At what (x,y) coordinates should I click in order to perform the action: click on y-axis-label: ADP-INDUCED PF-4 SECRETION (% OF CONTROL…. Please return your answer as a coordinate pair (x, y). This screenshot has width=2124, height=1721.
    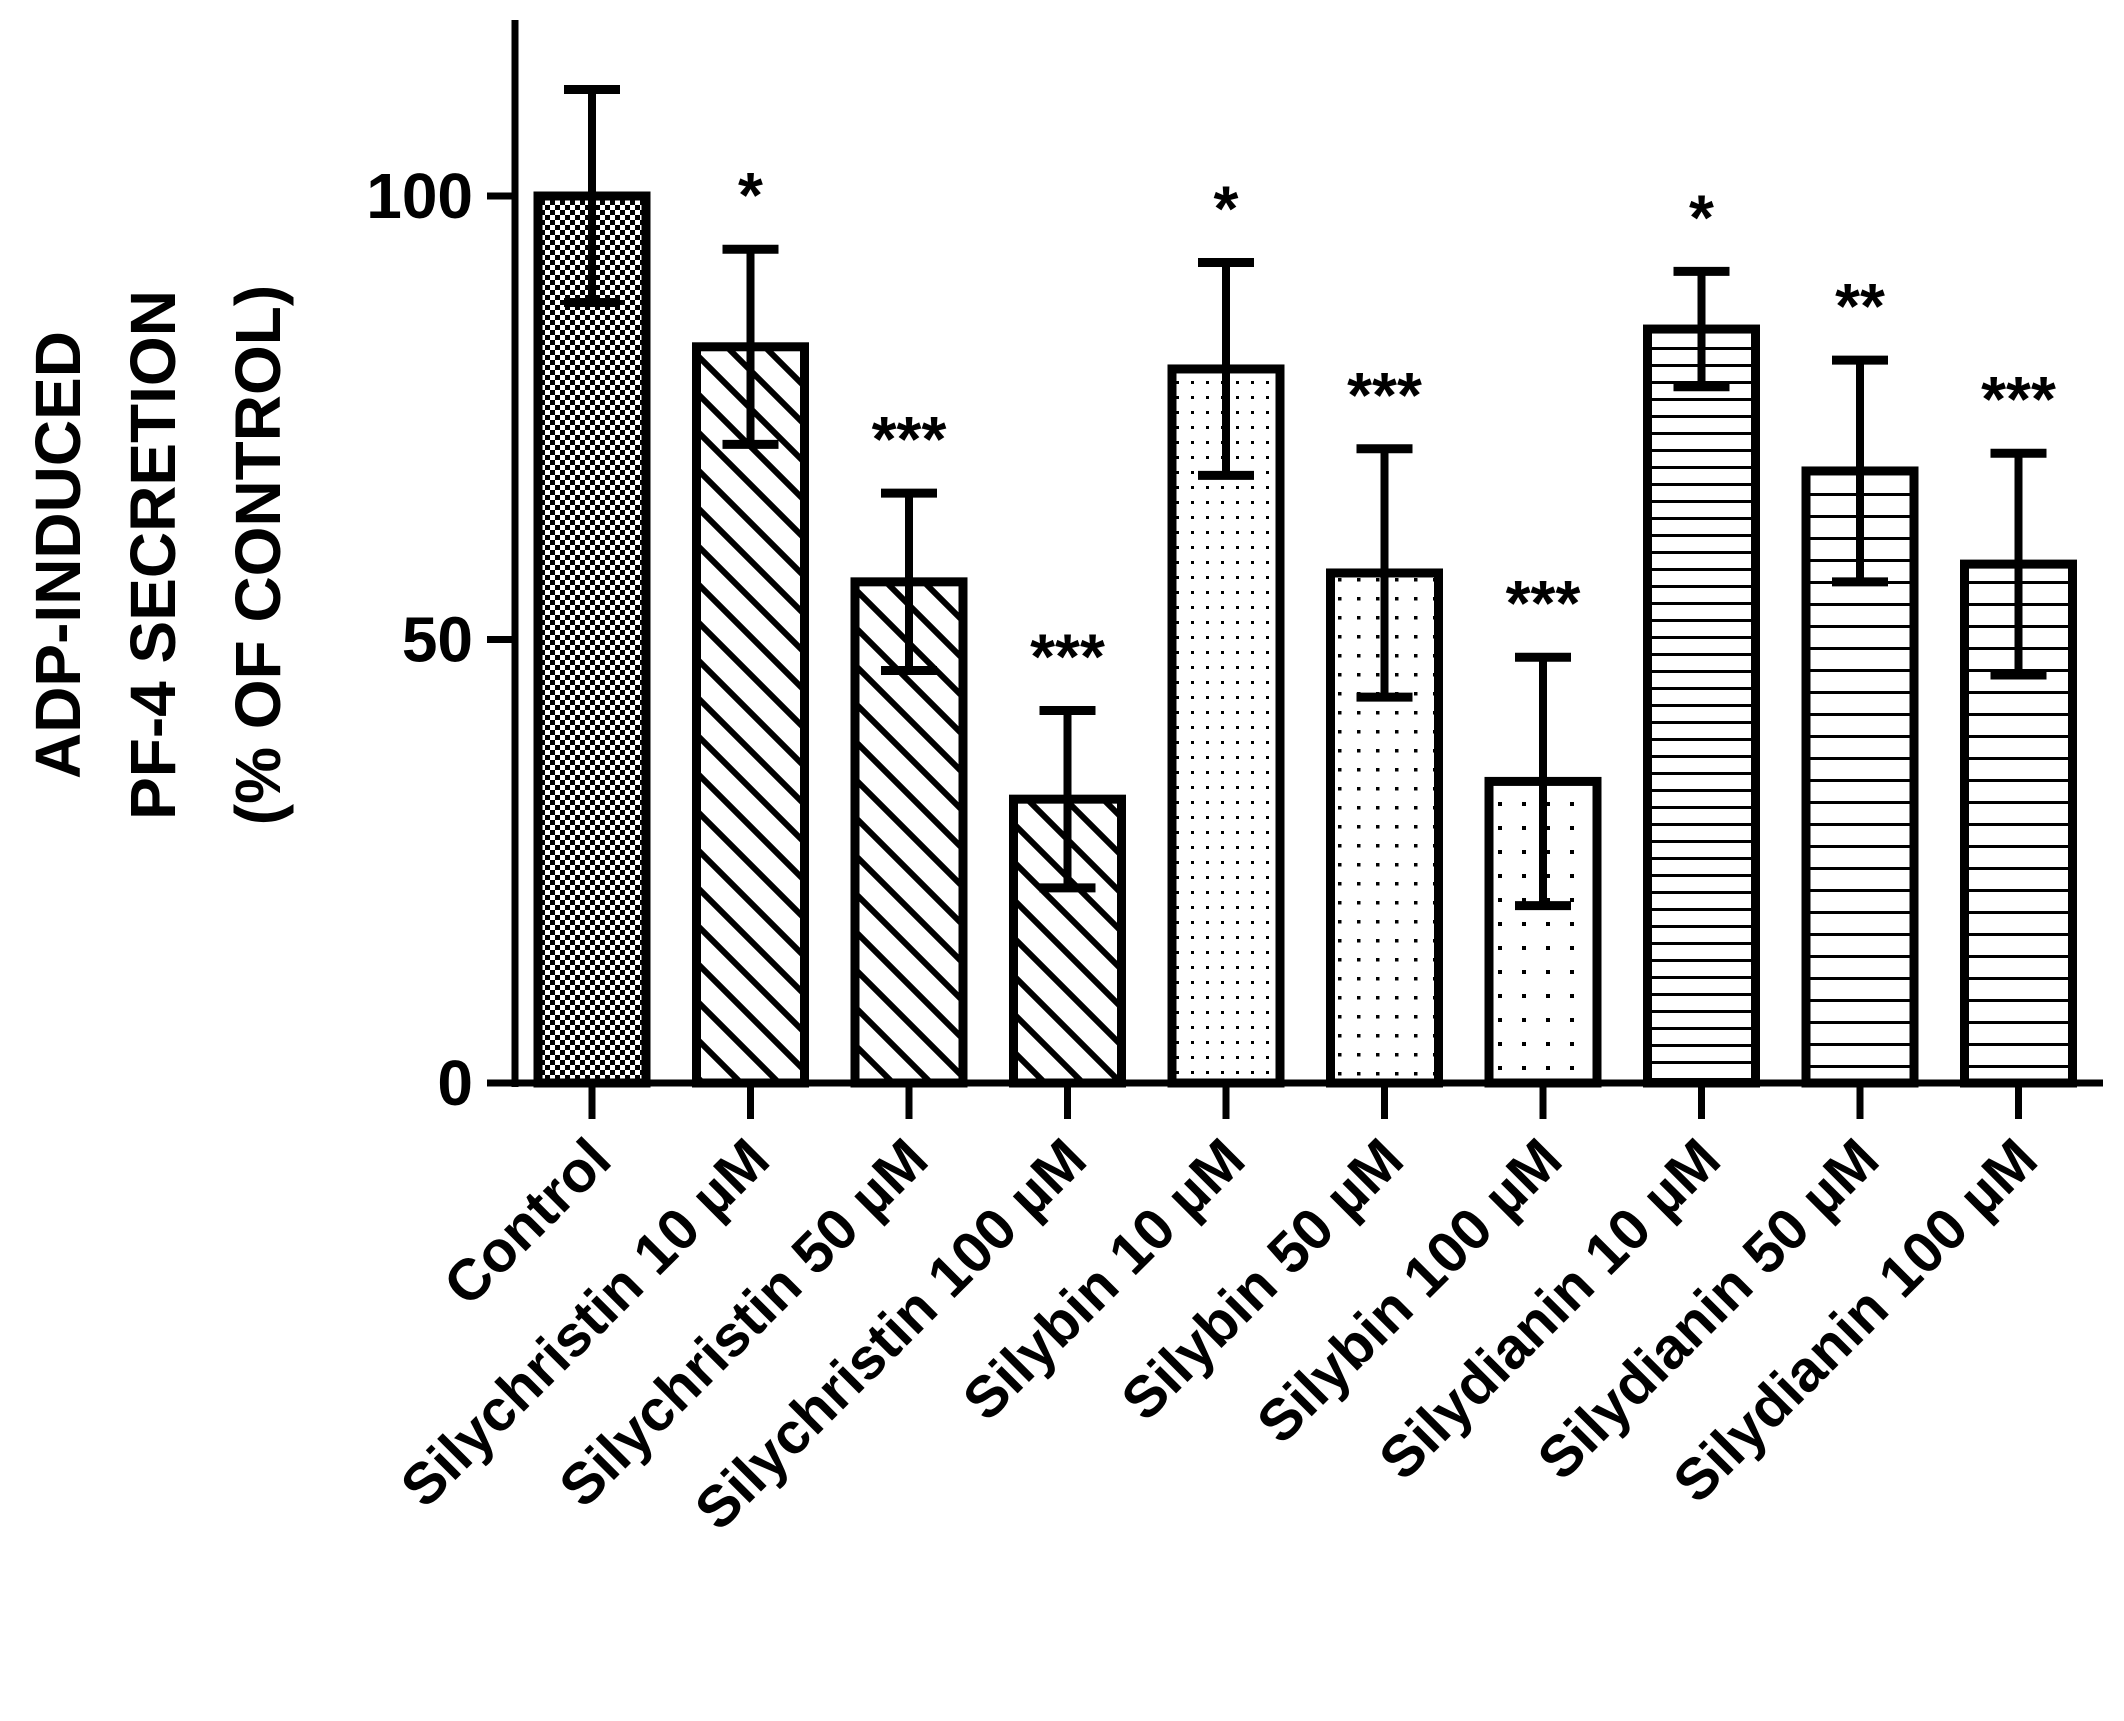
    Looking at the image, I should click on (158, 555).